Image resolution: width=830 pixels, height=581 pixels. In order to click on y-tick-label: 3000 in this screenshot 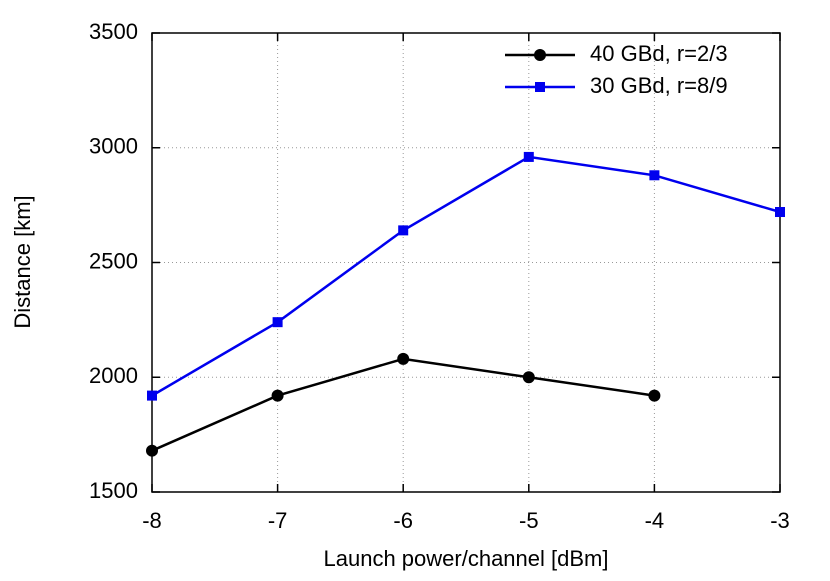, I will do `click(113, 146)`.